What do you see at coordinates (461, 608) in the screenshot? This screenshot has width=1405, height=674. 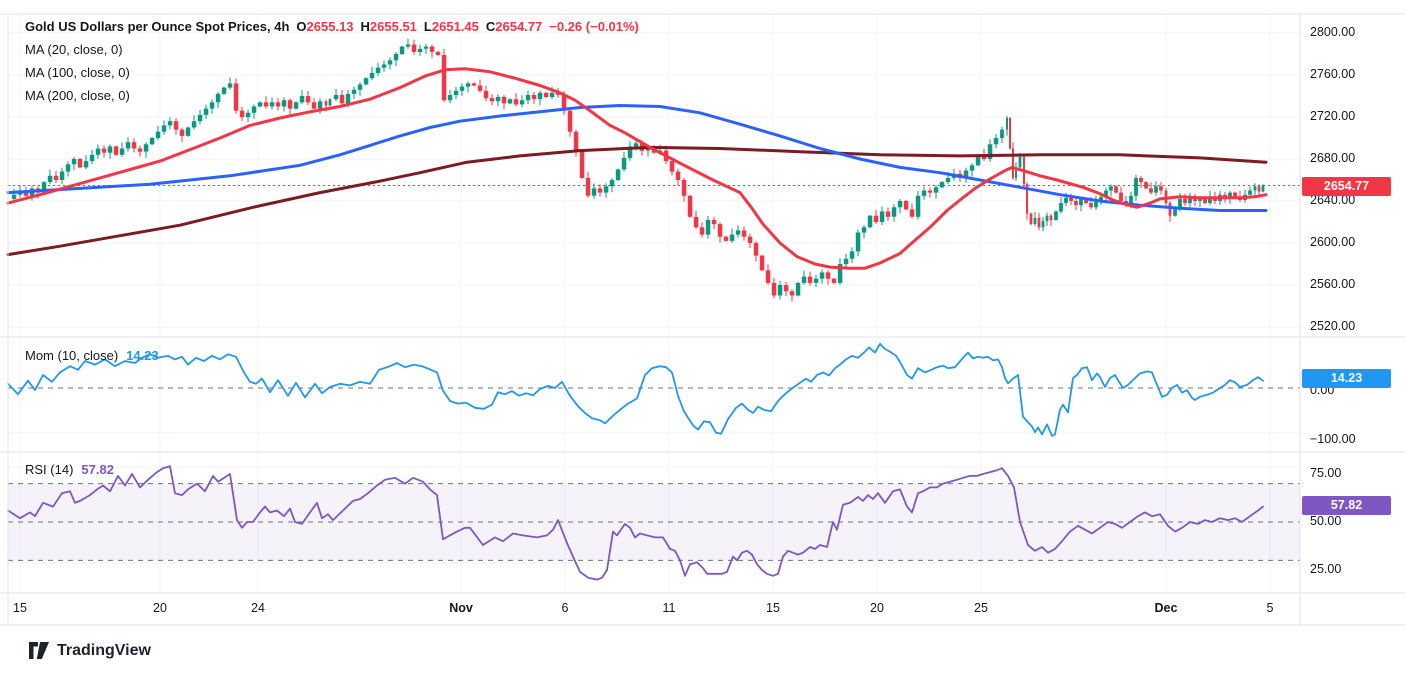 I see `time-axis-label: Nov` at bounding box center [461, 608].